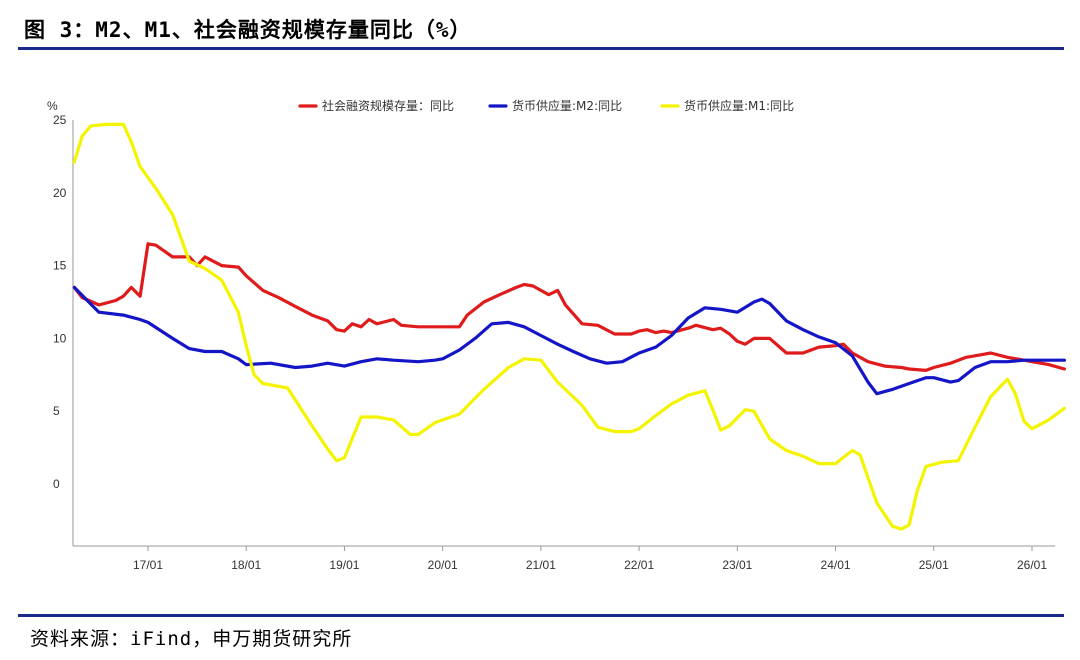 This screenshot has height=660, width=1080. Describe the element at coordinates (1032, 565) in the screenshot. I see `x-tick-label: 26/01` at that location.